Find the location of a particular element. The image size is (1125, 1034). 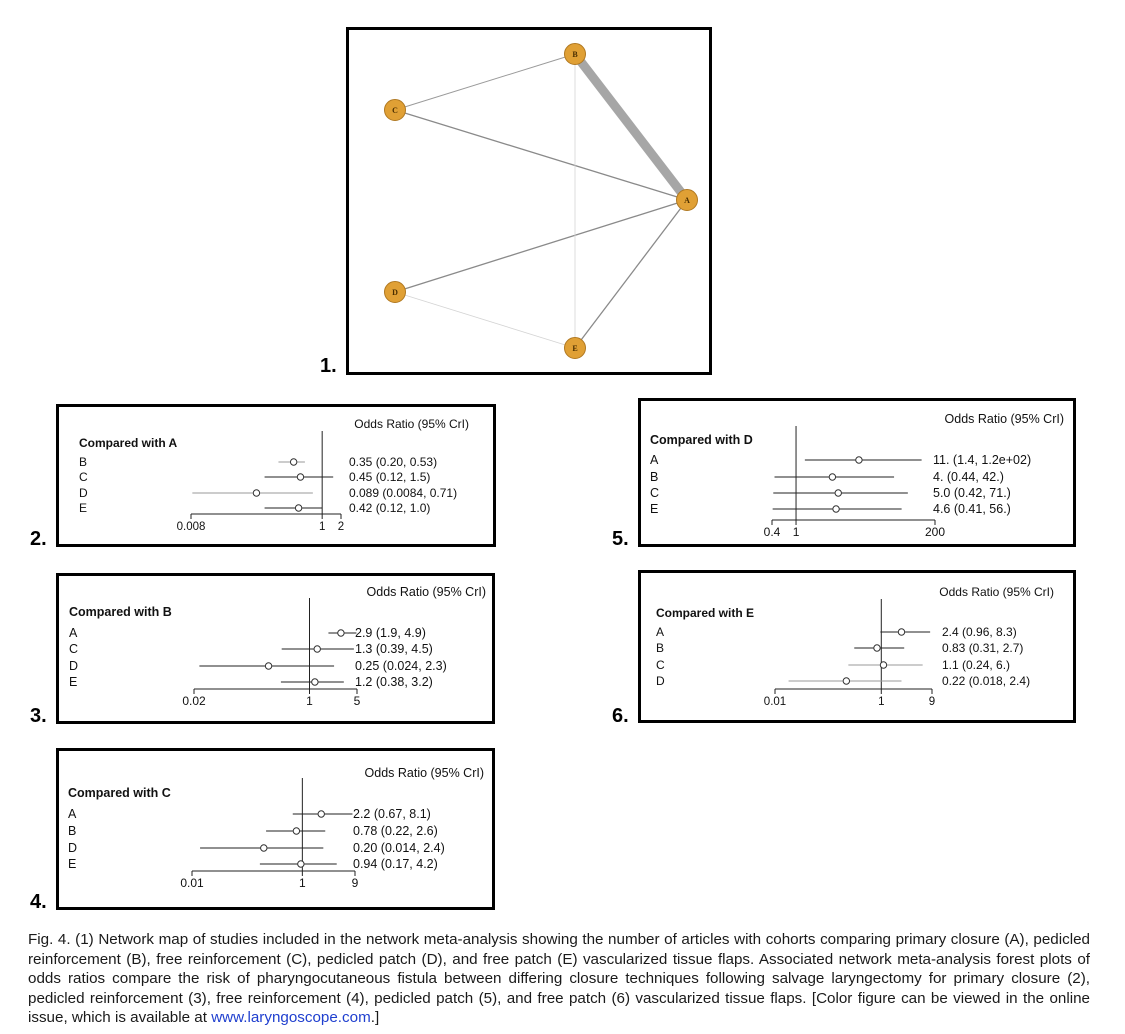

row-value-e: 4.6 (0.41, 56.) is located at coordinates (972, 509).